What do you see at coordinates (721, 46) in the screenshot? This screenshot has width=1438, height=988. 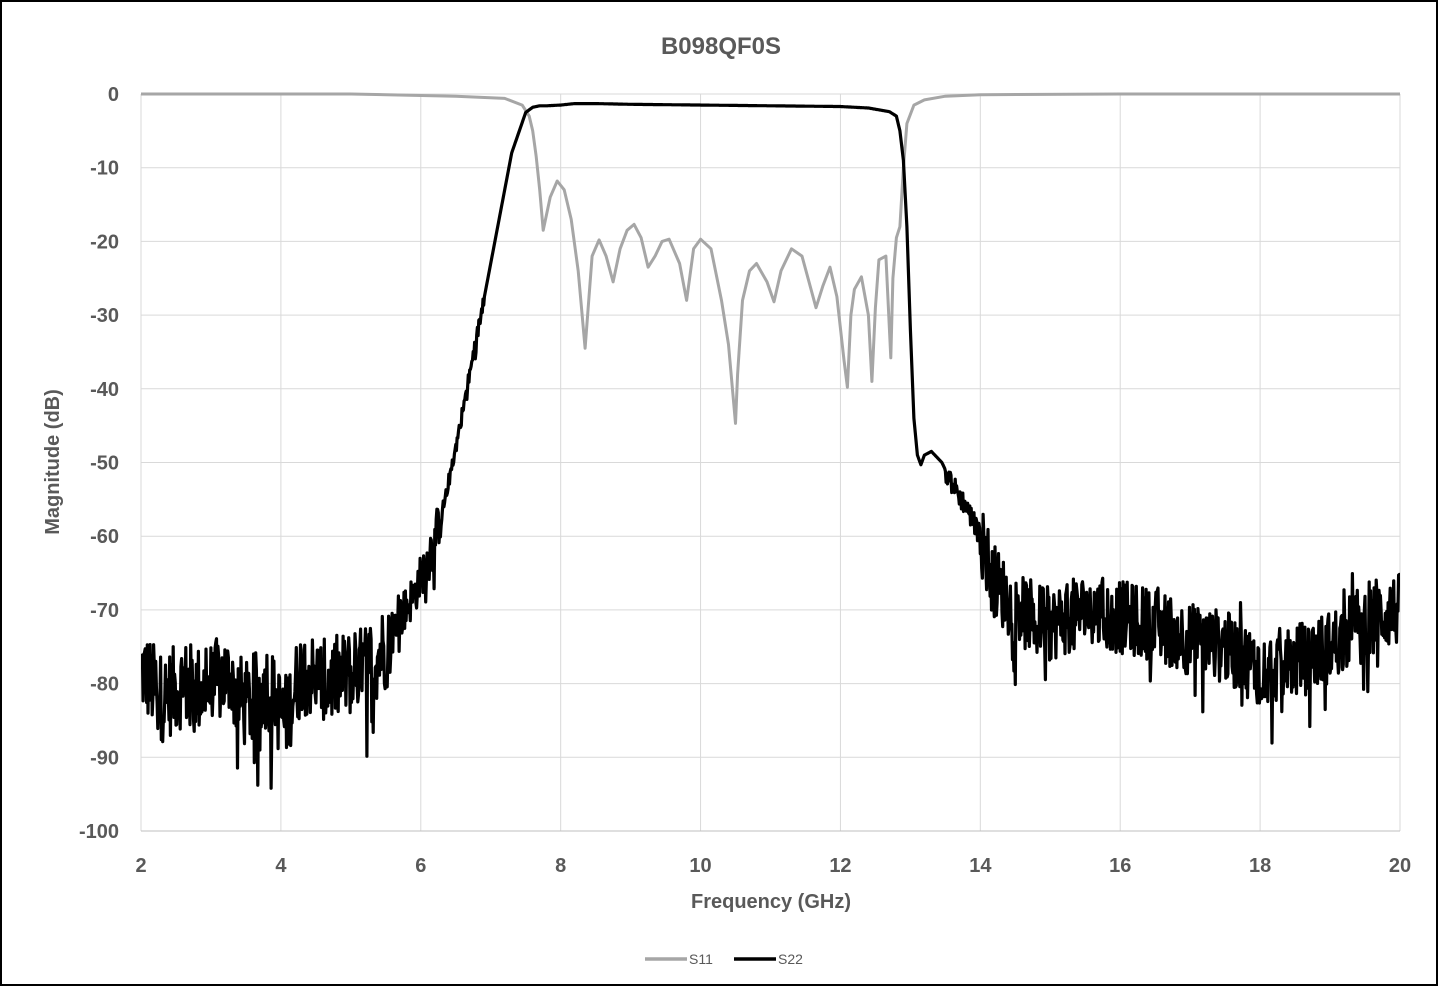 I see `chart-title: B098QF0S` at bounding box center [721, 46].